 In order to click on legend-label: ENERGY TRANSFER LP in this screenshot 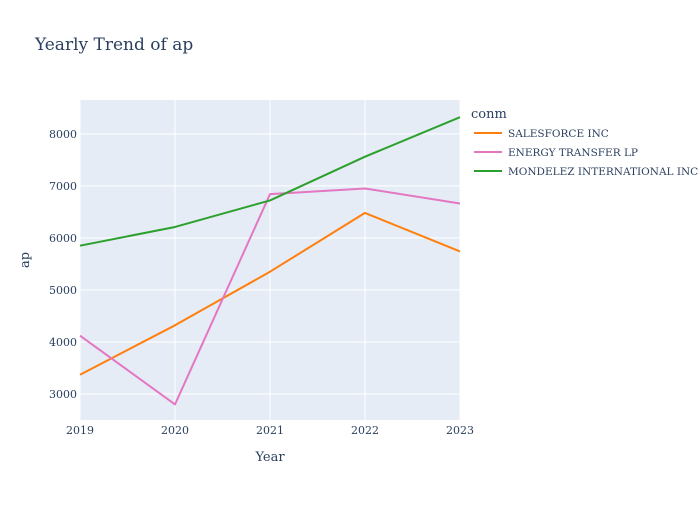, I will do `click(573, 153)`.